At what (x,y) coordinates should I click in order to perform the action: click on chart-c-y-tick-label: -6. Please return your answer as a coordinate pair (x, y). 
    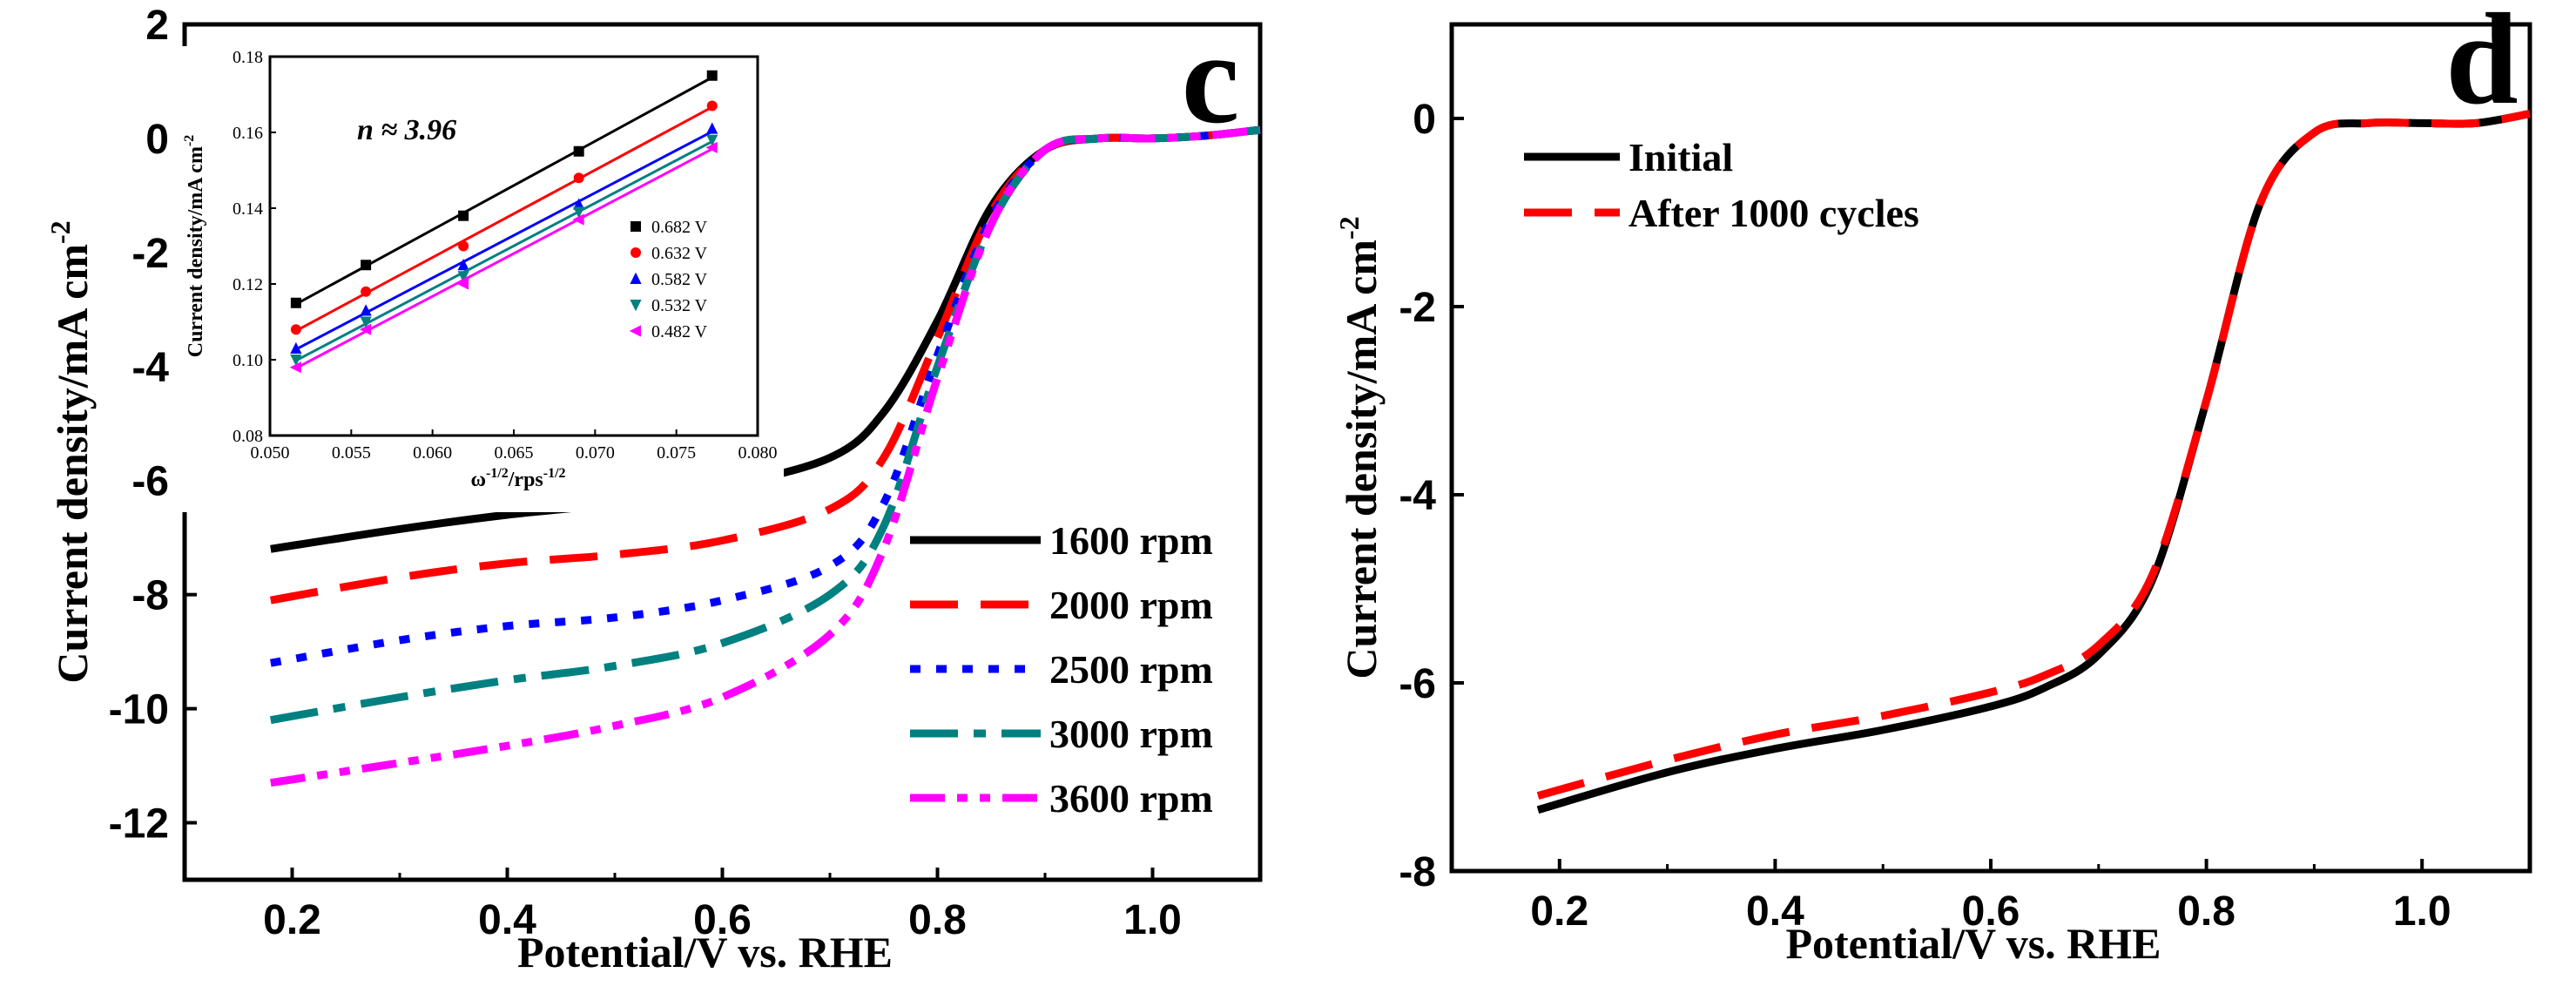
    Looking at the image, I should click on (150, 482).